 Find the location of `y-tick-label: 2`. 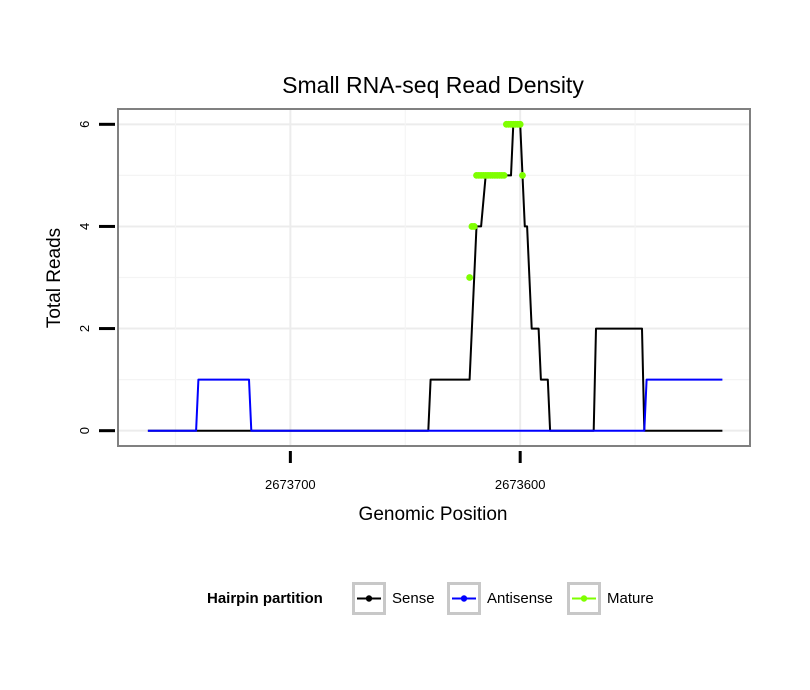

y-tick-label: 2 is located at coordinates (84, 328).